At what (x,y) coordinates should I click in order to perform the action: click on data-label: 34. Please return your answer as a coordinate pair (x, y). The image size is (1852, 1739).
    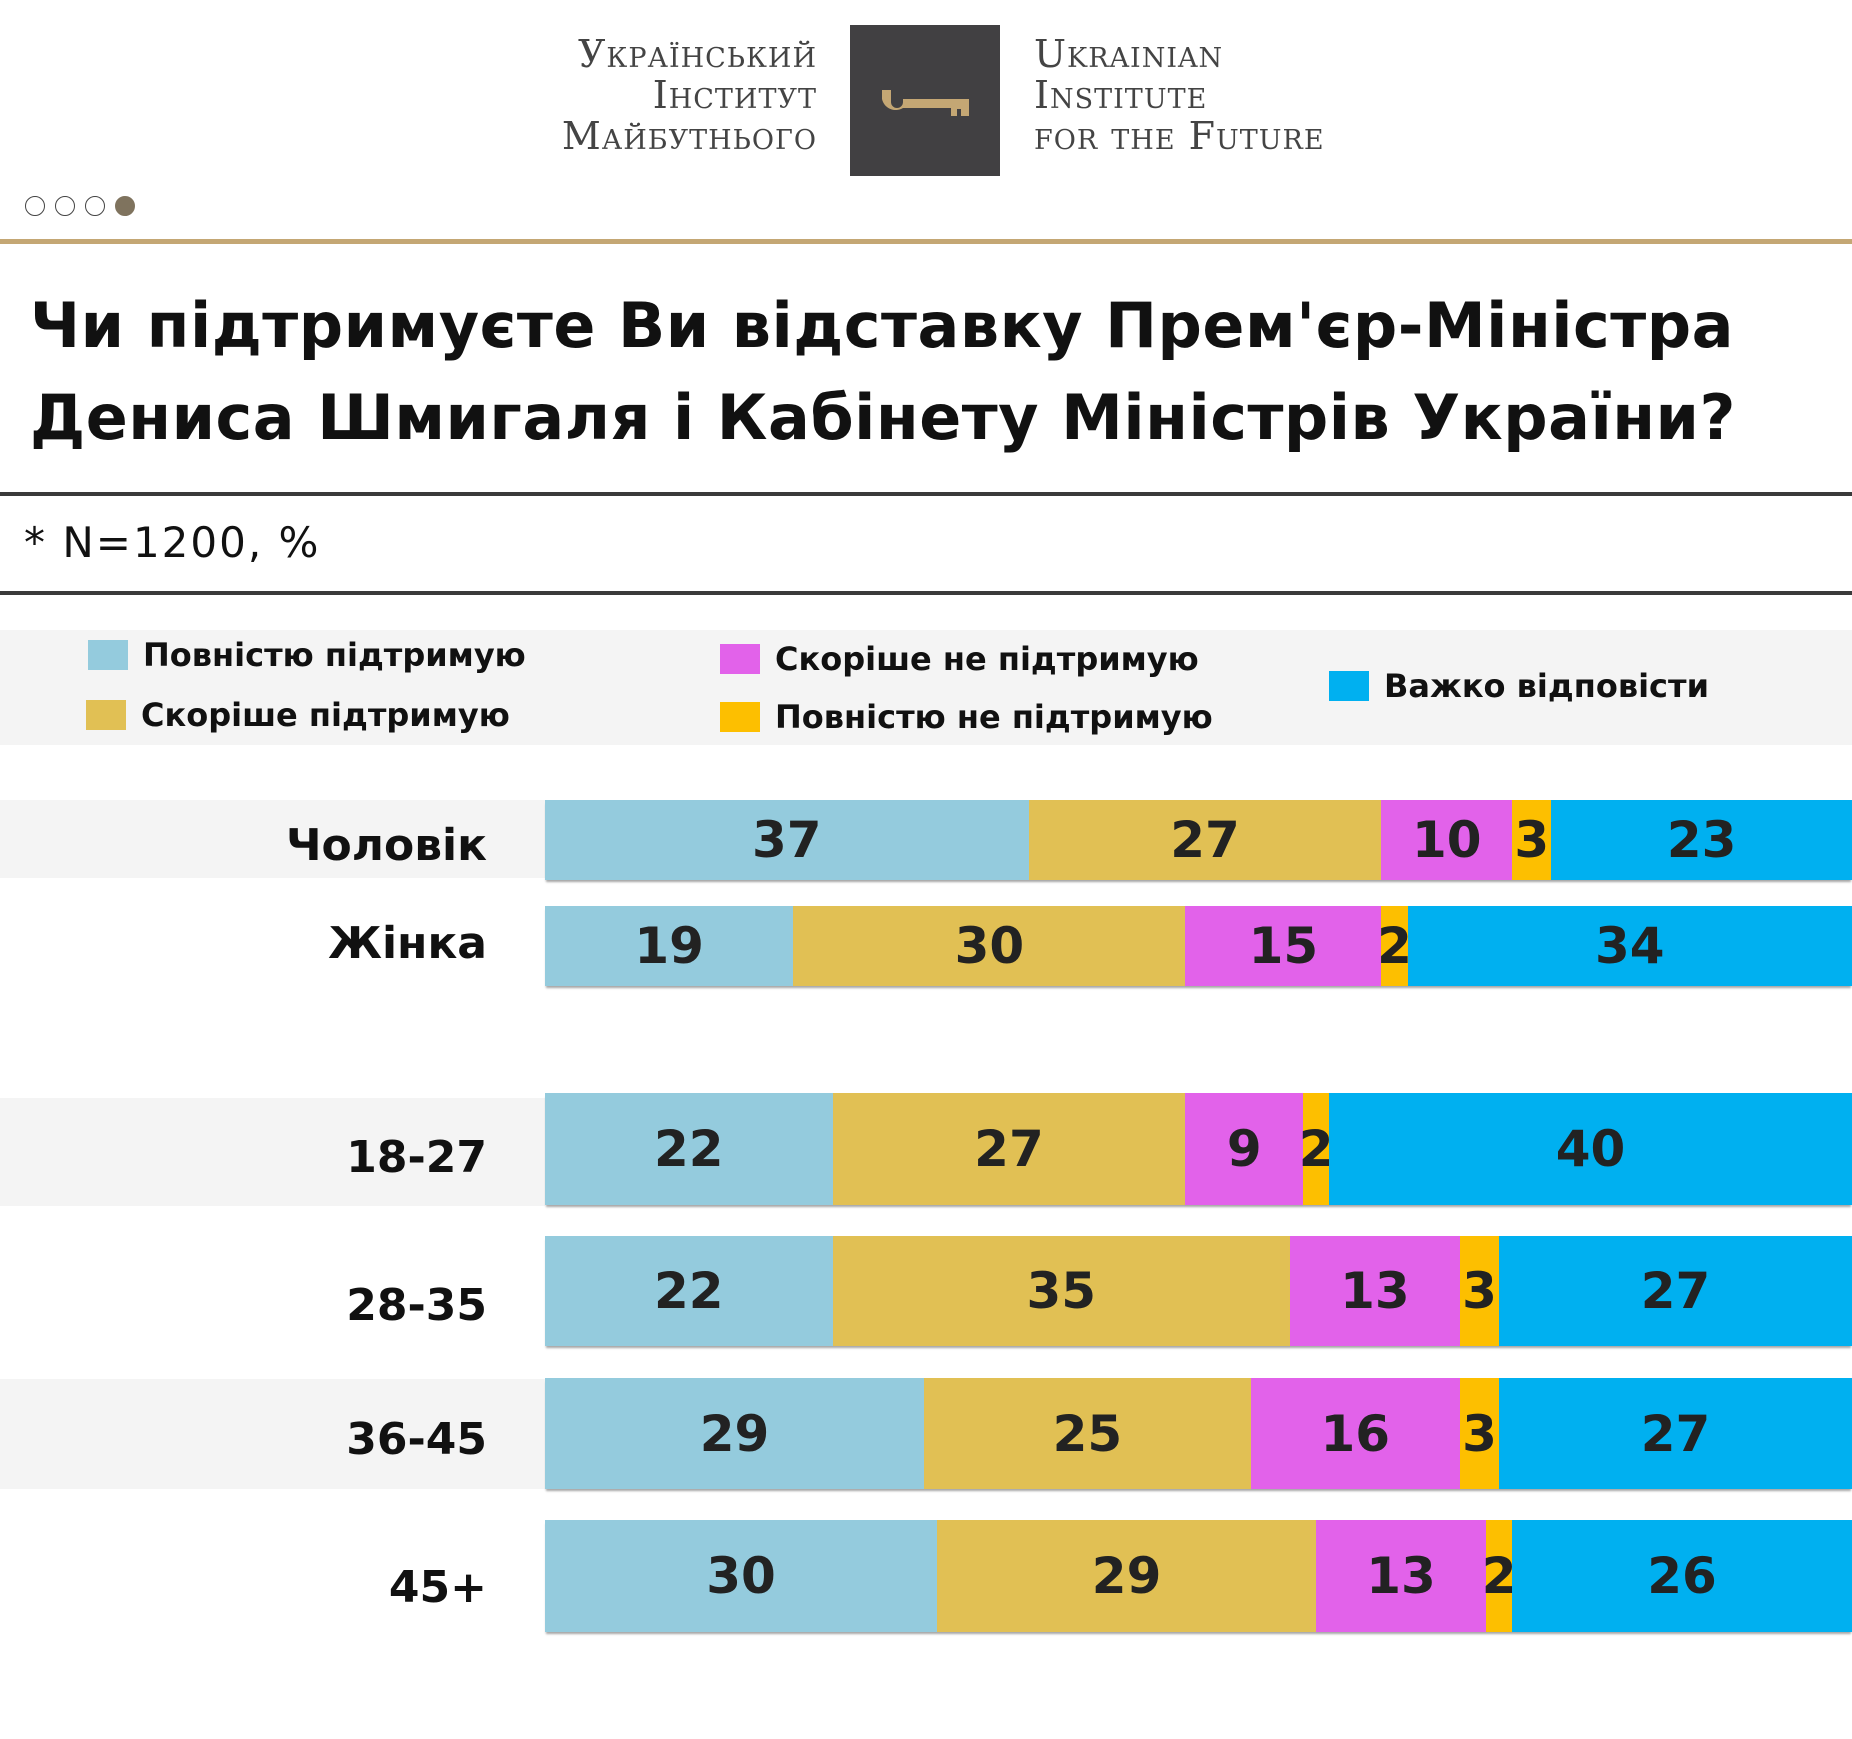
    Looking at the image, I should click on (1629, 946).